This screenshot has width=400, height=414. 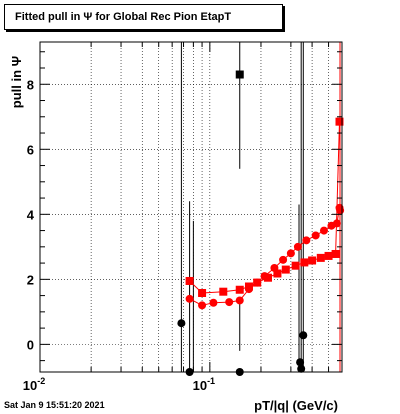 I want to click on x-axis-label: pT/|q| (GeV/c), so click(x=296, y=405).